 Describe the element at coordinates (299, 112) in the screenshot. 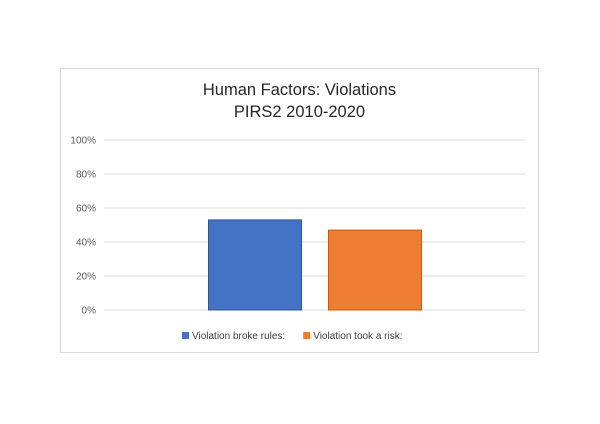

I see `chart-subtitle: PIRS2 2010-2020` at that location.